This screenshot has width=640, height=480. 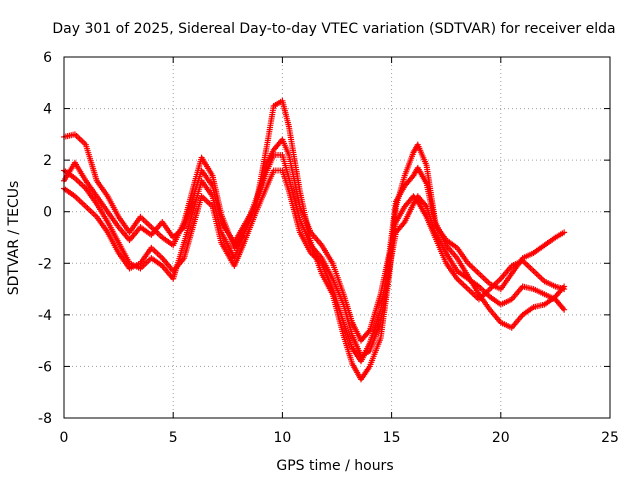 I want to click on y-tick-label: 4, so click(x=47, y=110).